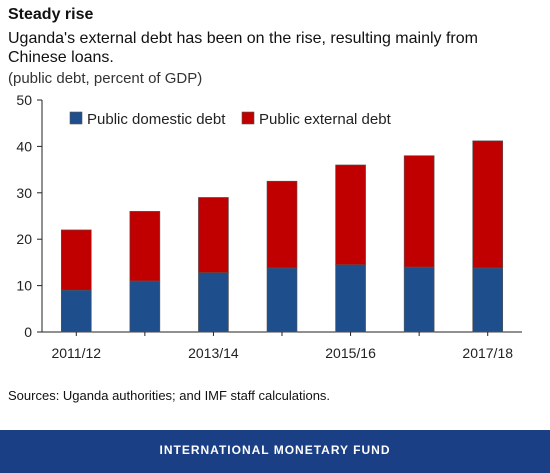  What do you see at coordinates (76, 353) in the screenshot?
I see `x-tick-label: 2011/12` at bounding box center [76, 353].